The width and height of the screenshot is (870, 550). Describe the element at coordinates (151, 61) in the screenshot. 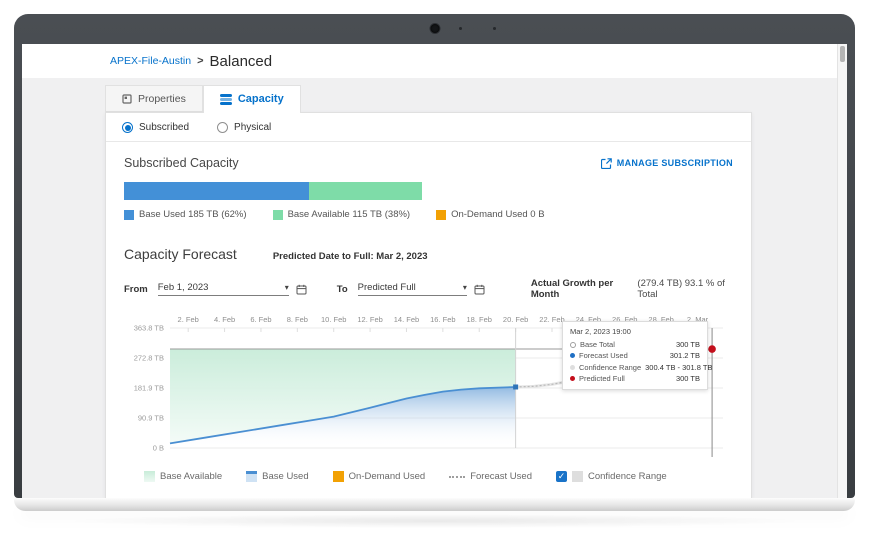

I see `breadcrumb-parent-link: APEX-File-Austin` at that location.